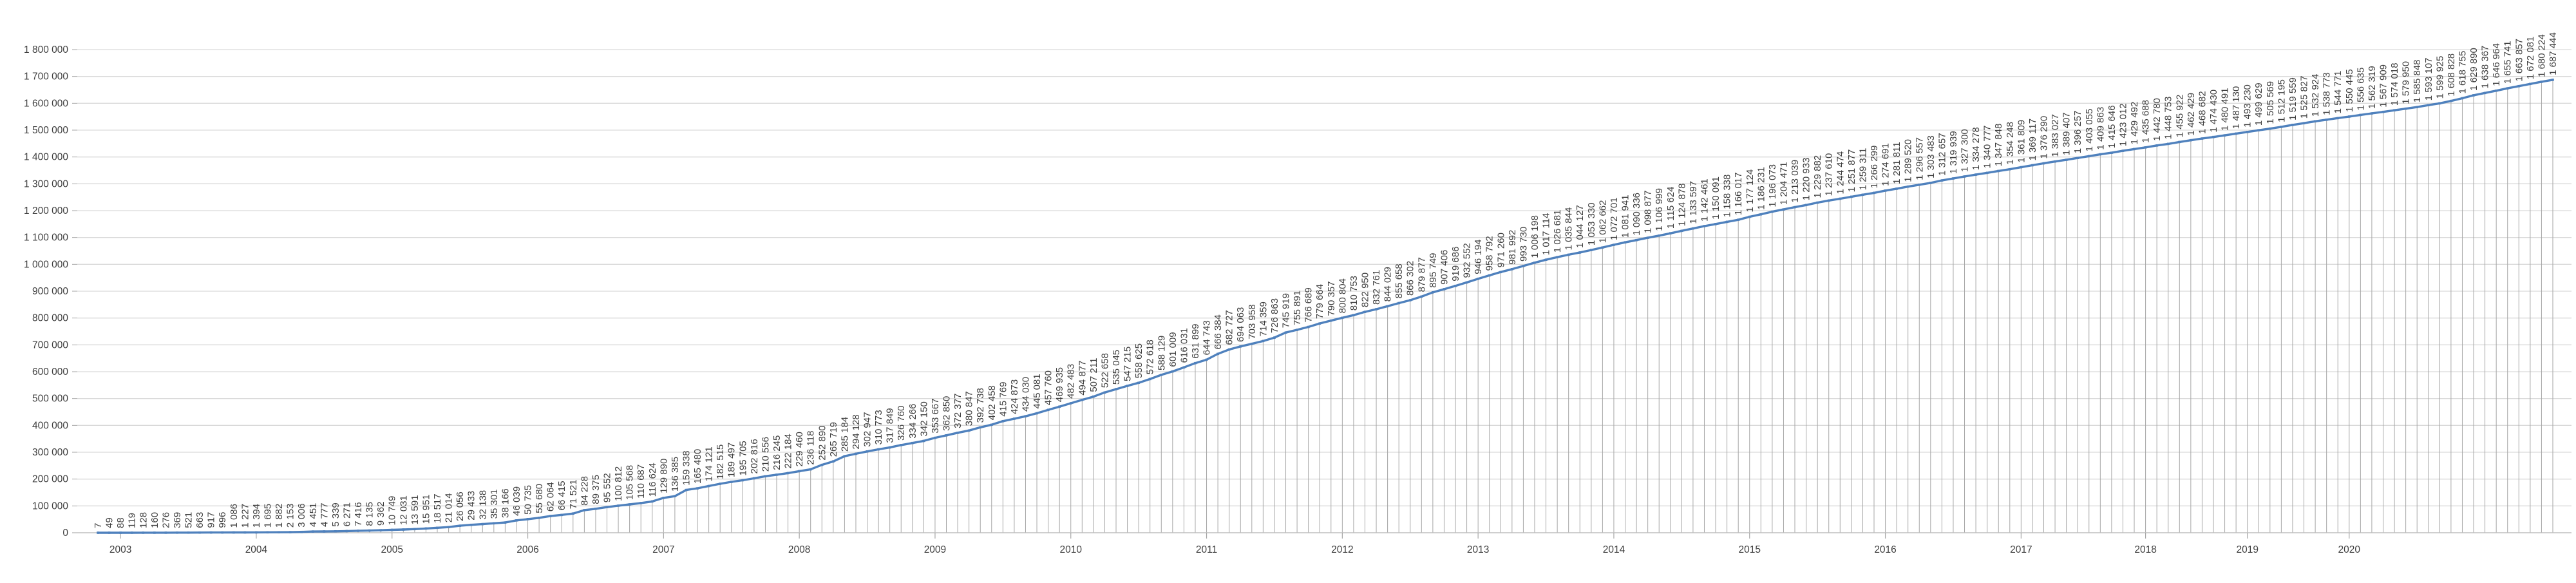 This screenshot has width=2576, height=583. Describe the element at coordinates (947, 413) in the screenshot. I see `data-label: 362 850` at that location.